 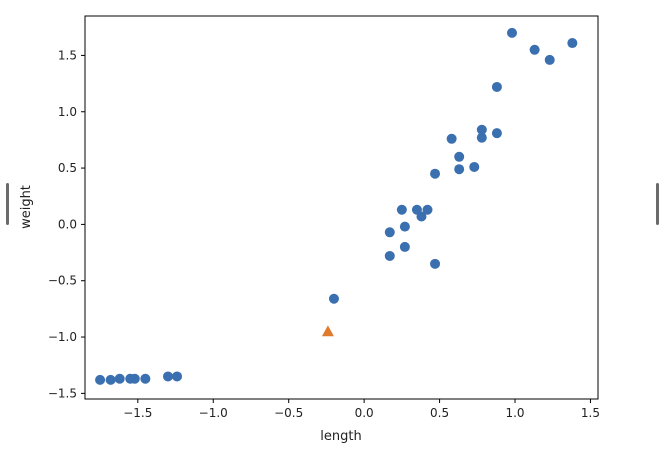 What do you see at coordinates (67, 112) in the screenshot?
I see `y-tick-label: 1.0` at bounding box center [67, 112].